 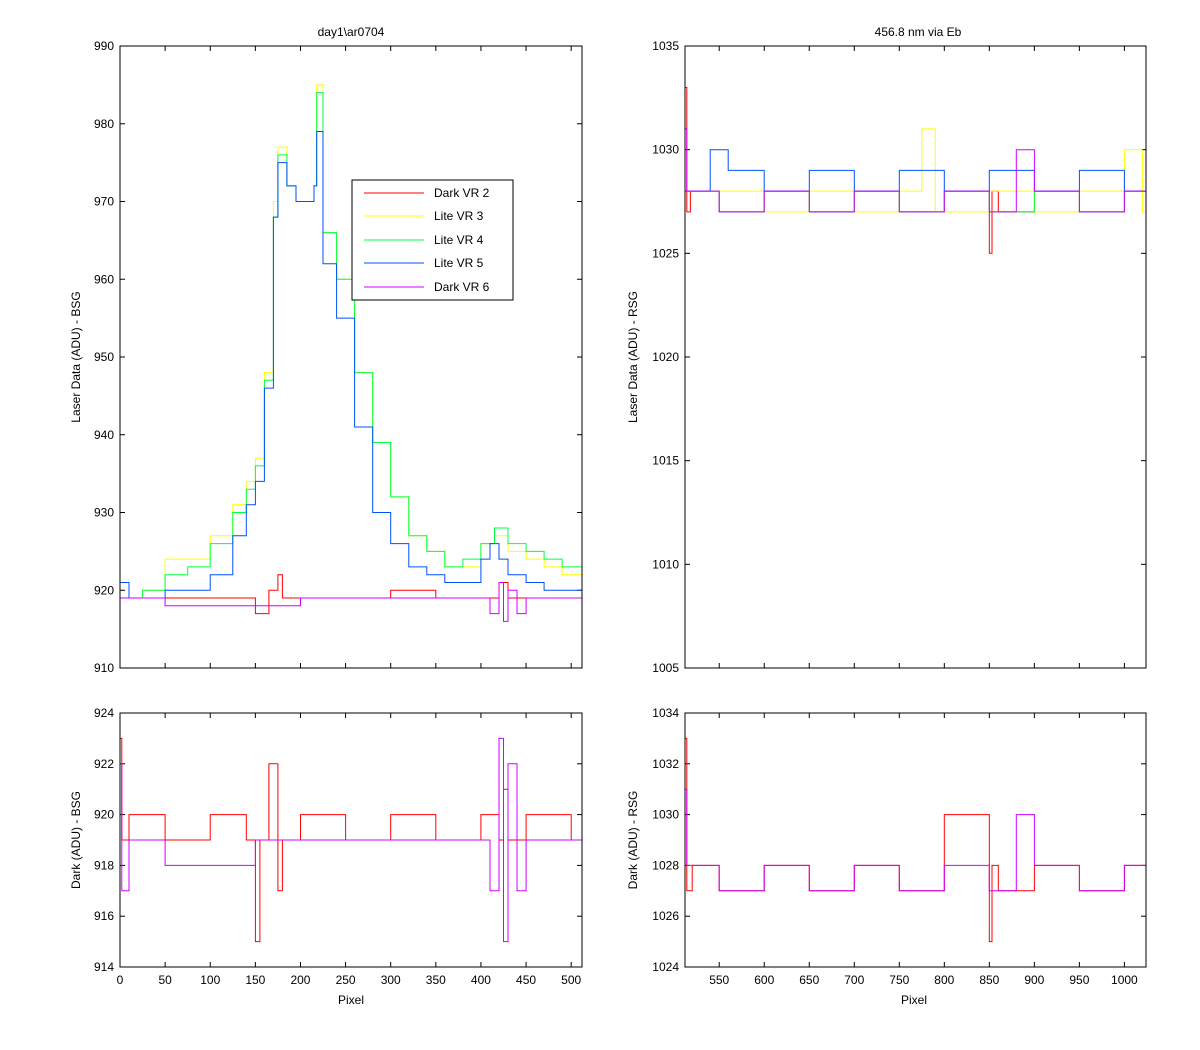 What do you see at coordinates (462, 287) in the screenshot?
I see `legend-label-dark-vr6: Dark VR 6` at bounding box center [462, 287].